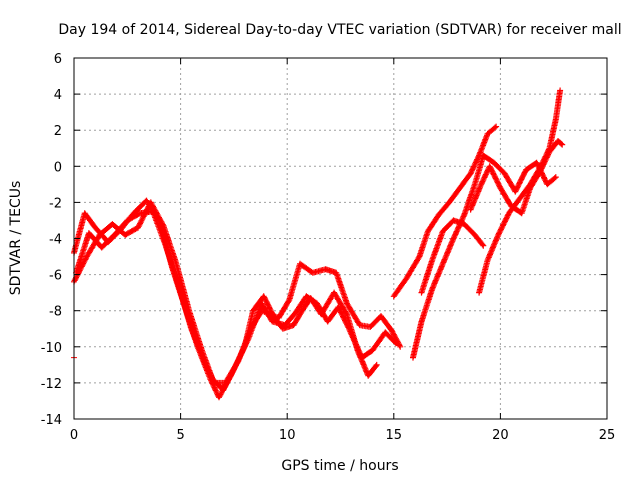 The image size is (640, 480). Describe the element at coordinates (58, 167) in the screenshot. I see `y-tick-label: 0` at that location.